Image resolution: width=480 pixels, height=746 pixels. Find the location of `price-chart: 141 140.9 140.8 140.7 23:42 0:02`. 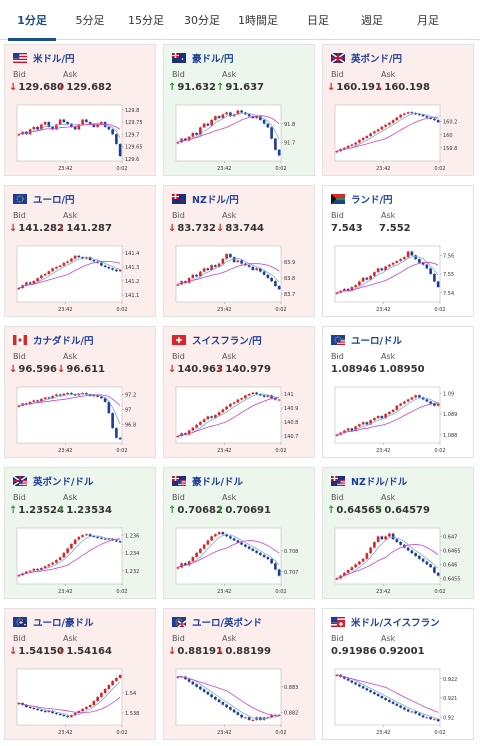

price-chart: 141 140.9 140.8 140.7 23:42 0:02 is located at coordinates (239, 419).